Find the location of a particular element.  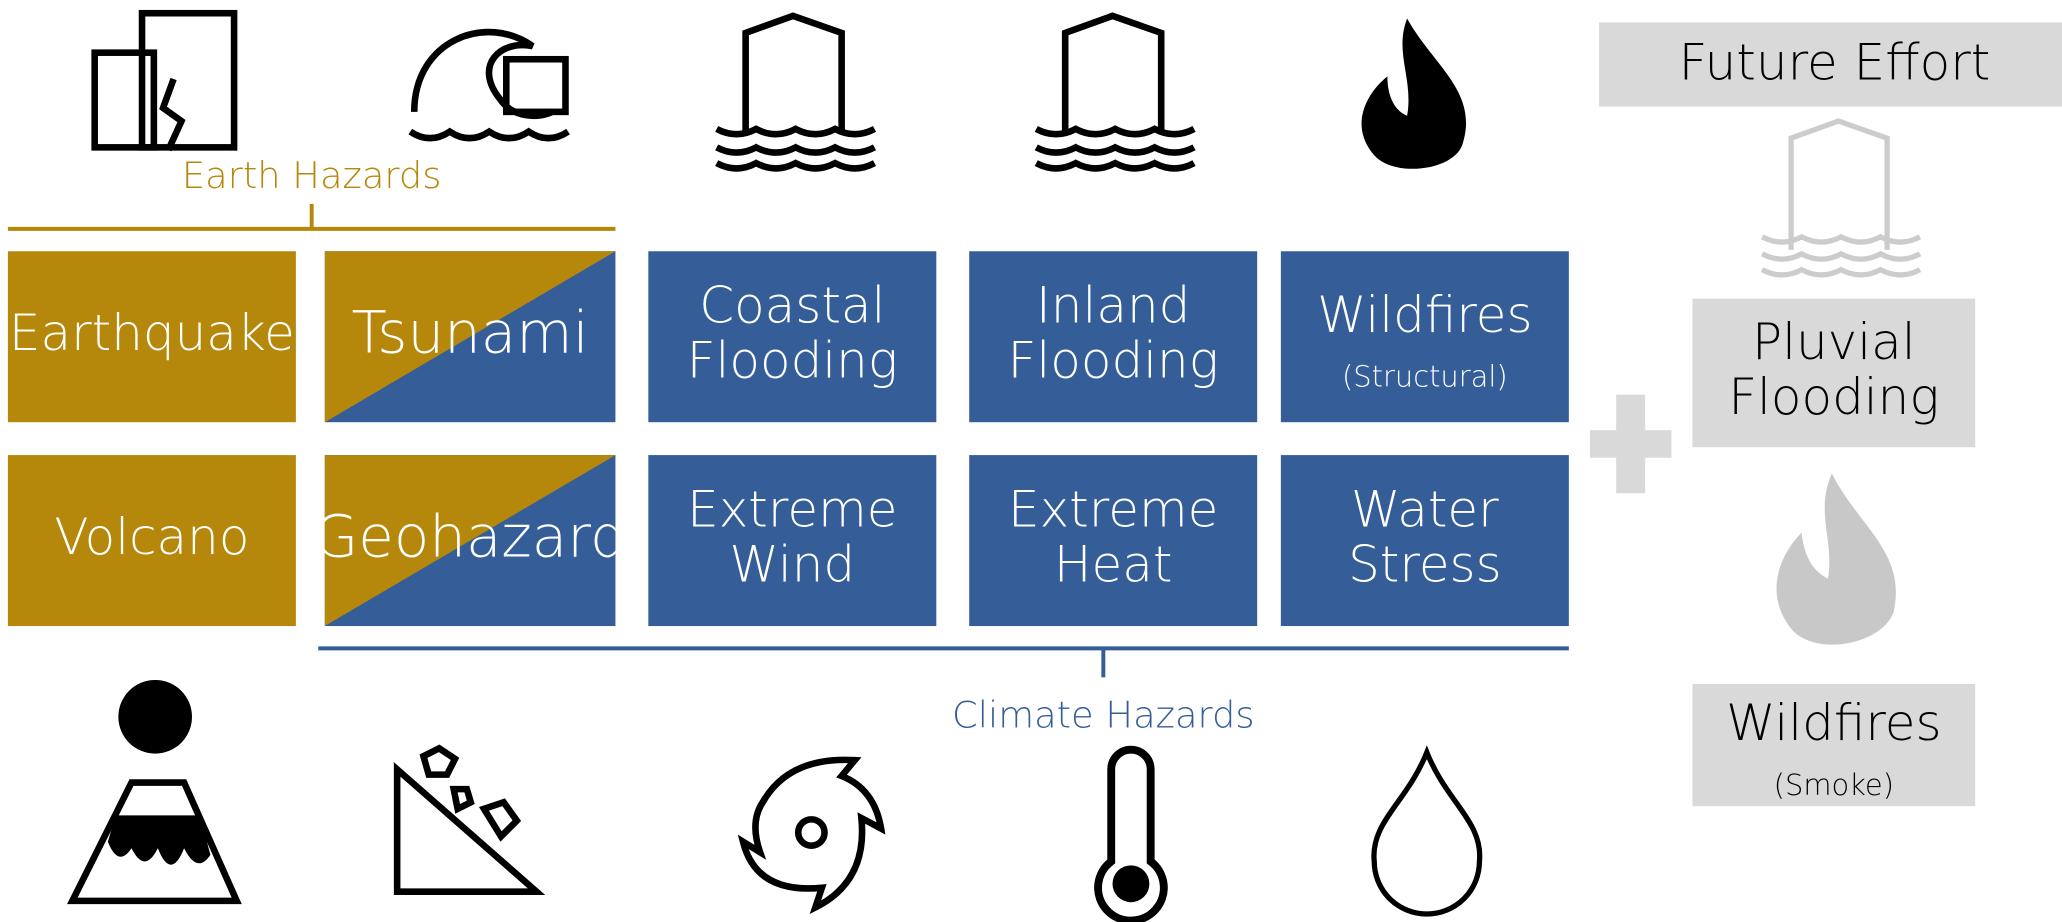

tile-text: Volcano is located at coordinates (151, 537).